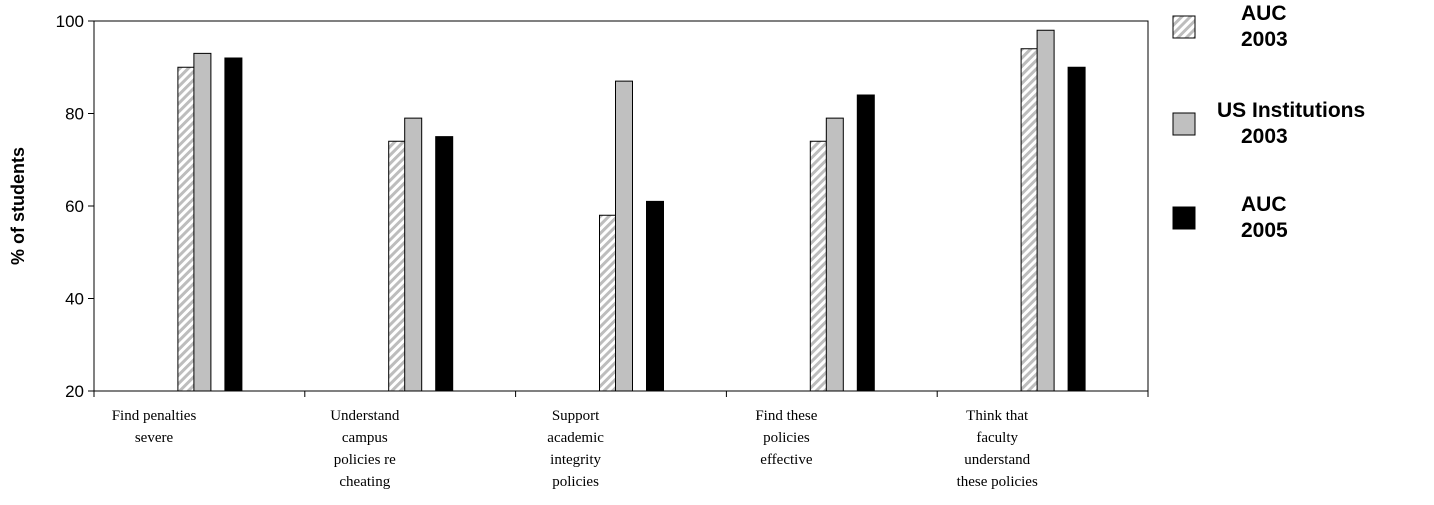  What do you see at coordinates (1291, 123) in the screenshot?
I see `legend-label: US Institutions 2003` at bounding box center [1291, 123].